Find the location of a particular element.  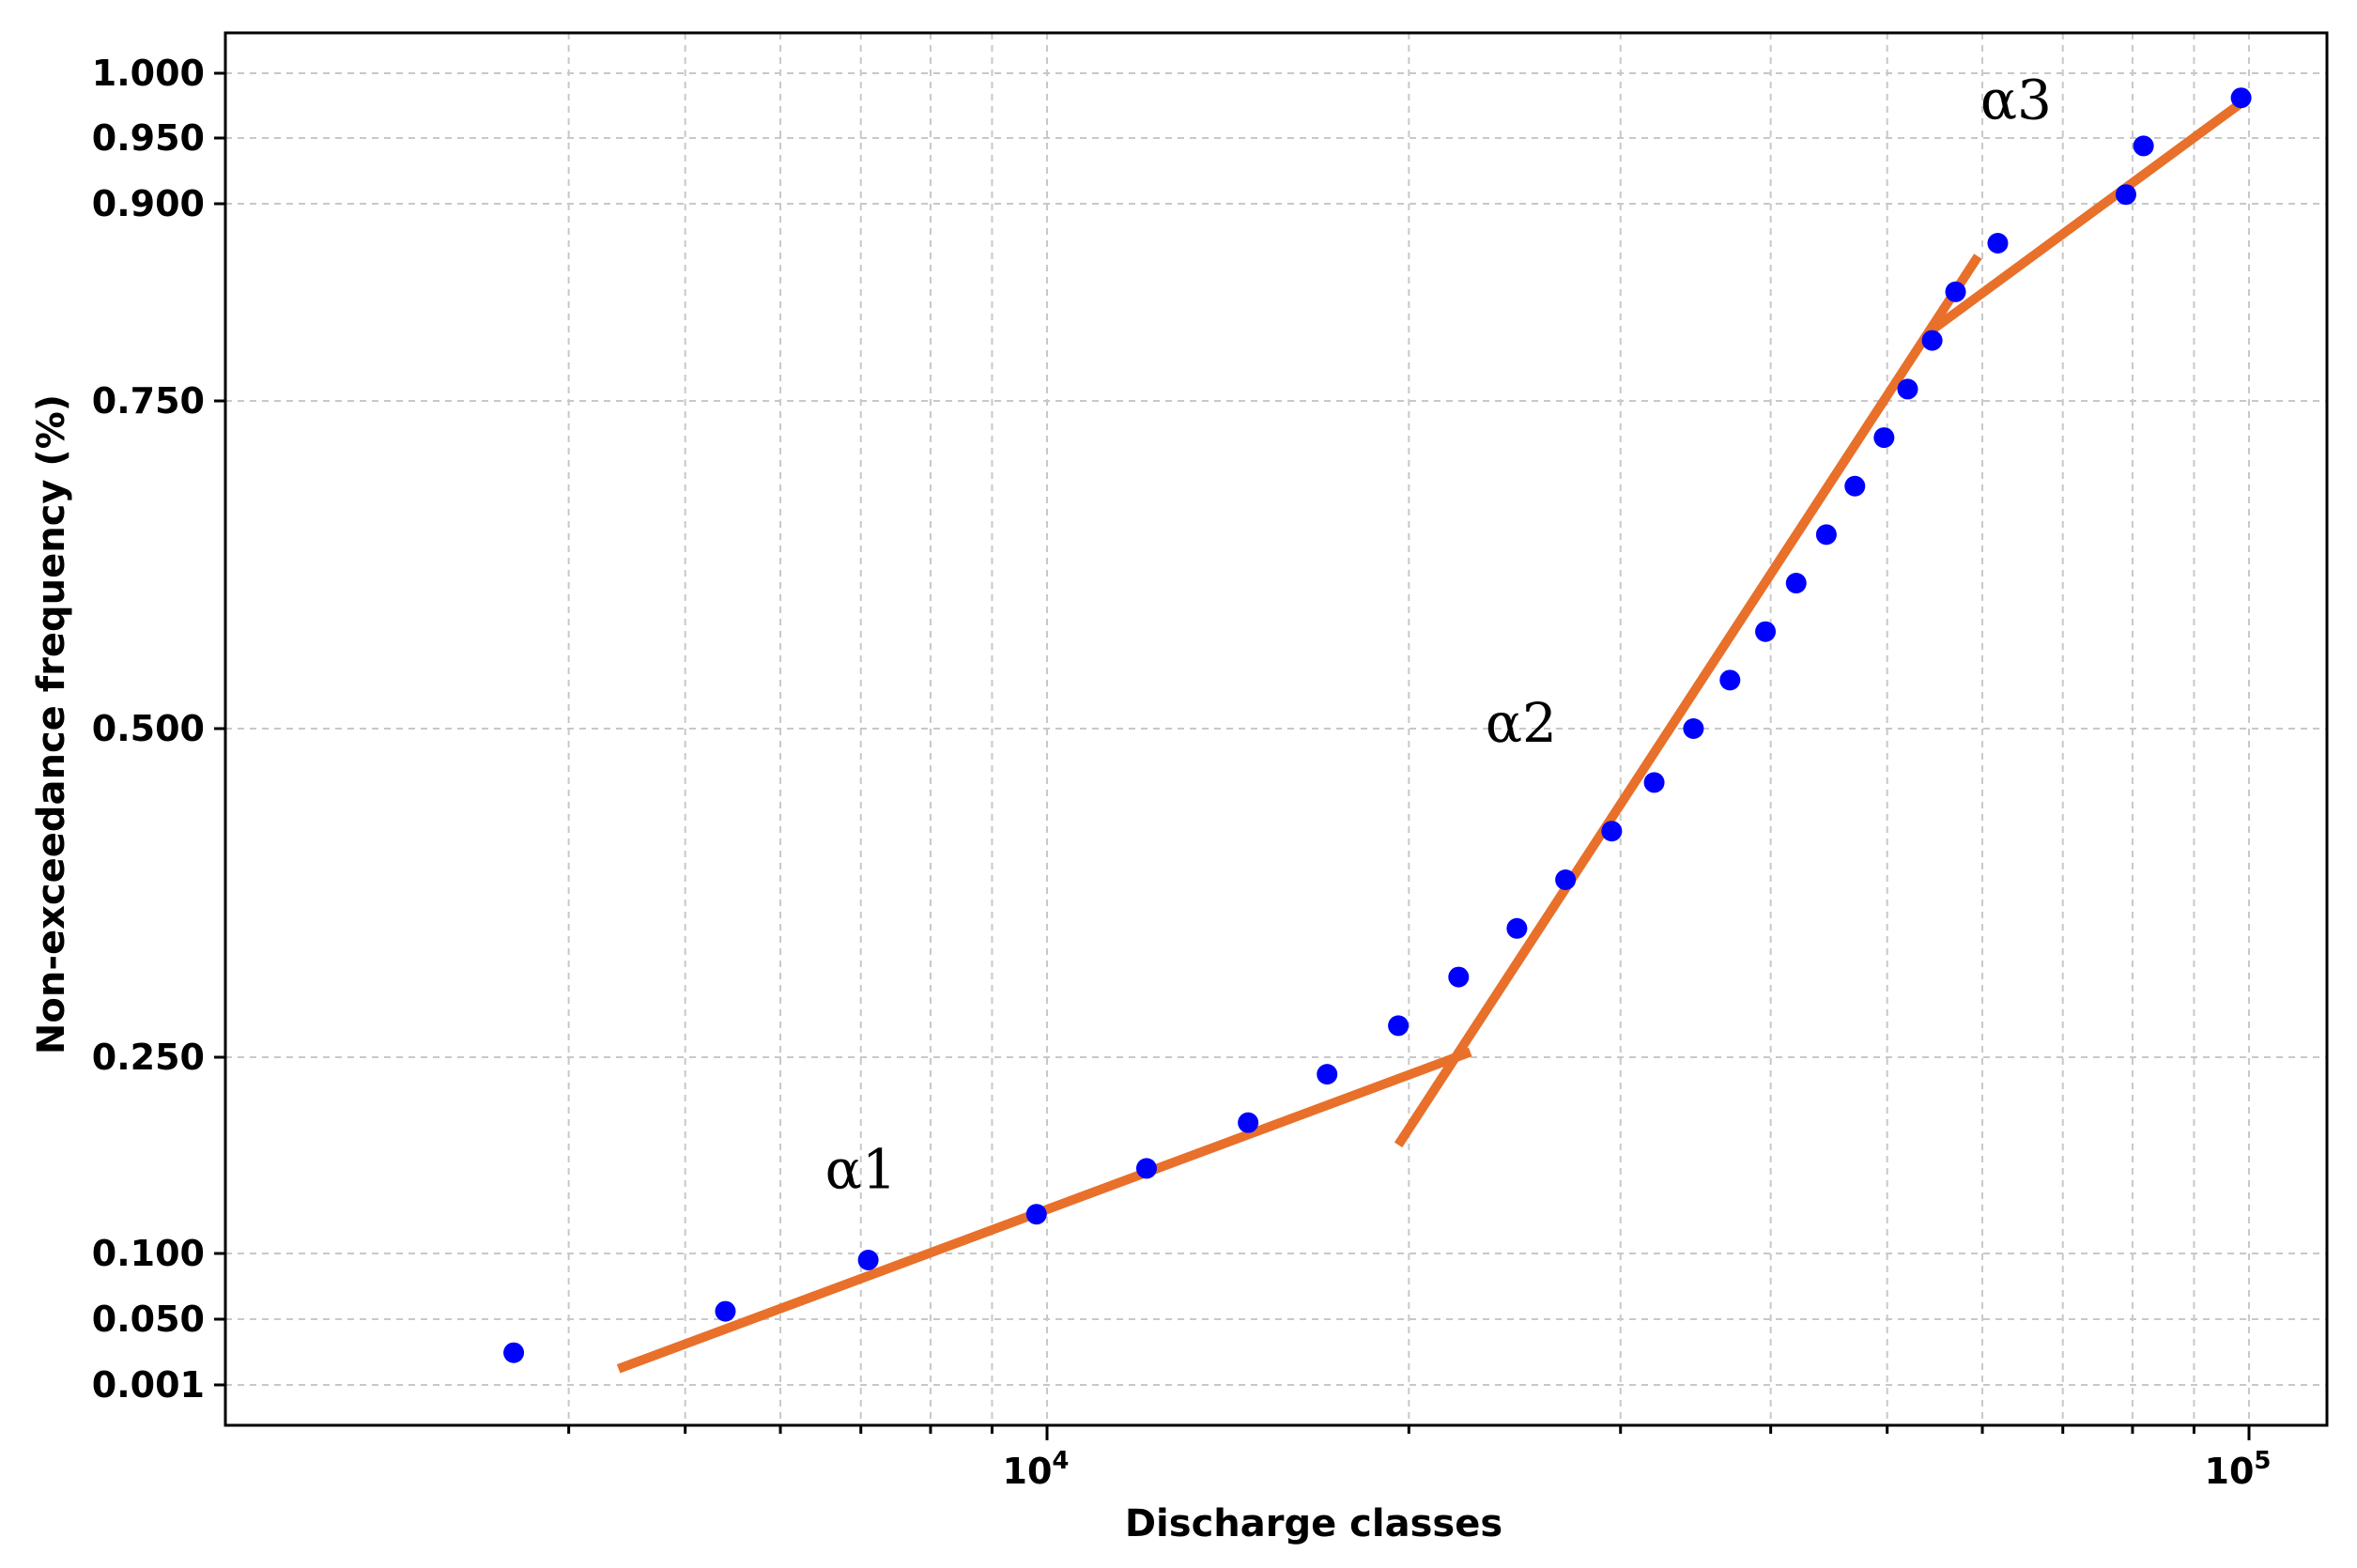

y-tick-label: 0.750 is located at coordinates (148, 401).